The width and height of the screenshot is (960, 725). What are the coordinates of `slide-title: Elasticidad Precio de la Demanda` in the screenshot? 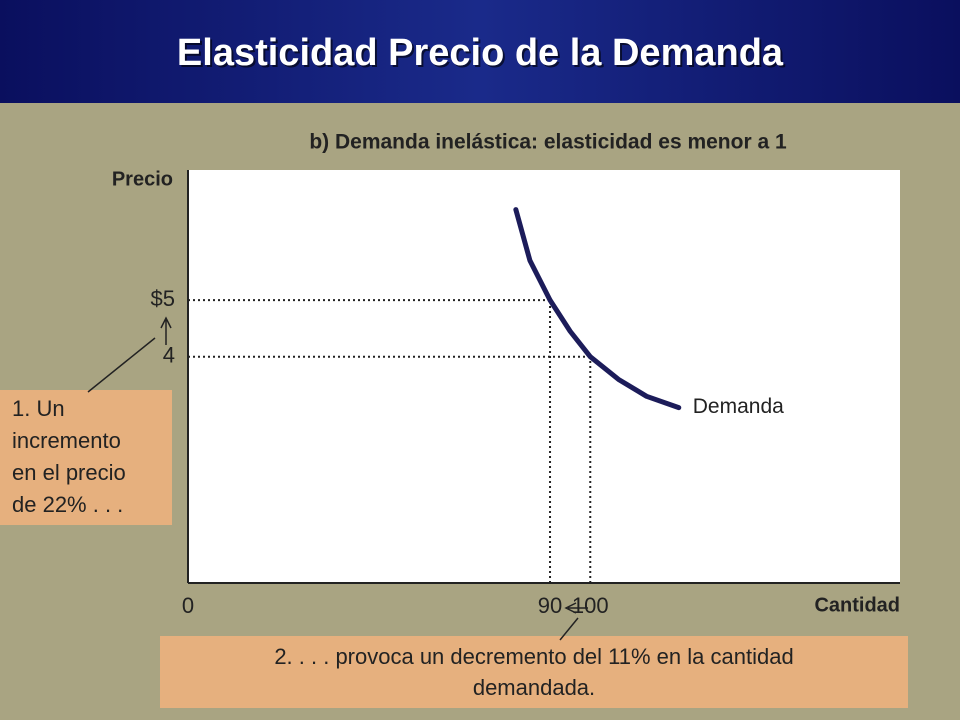 It's located at (480, 53).